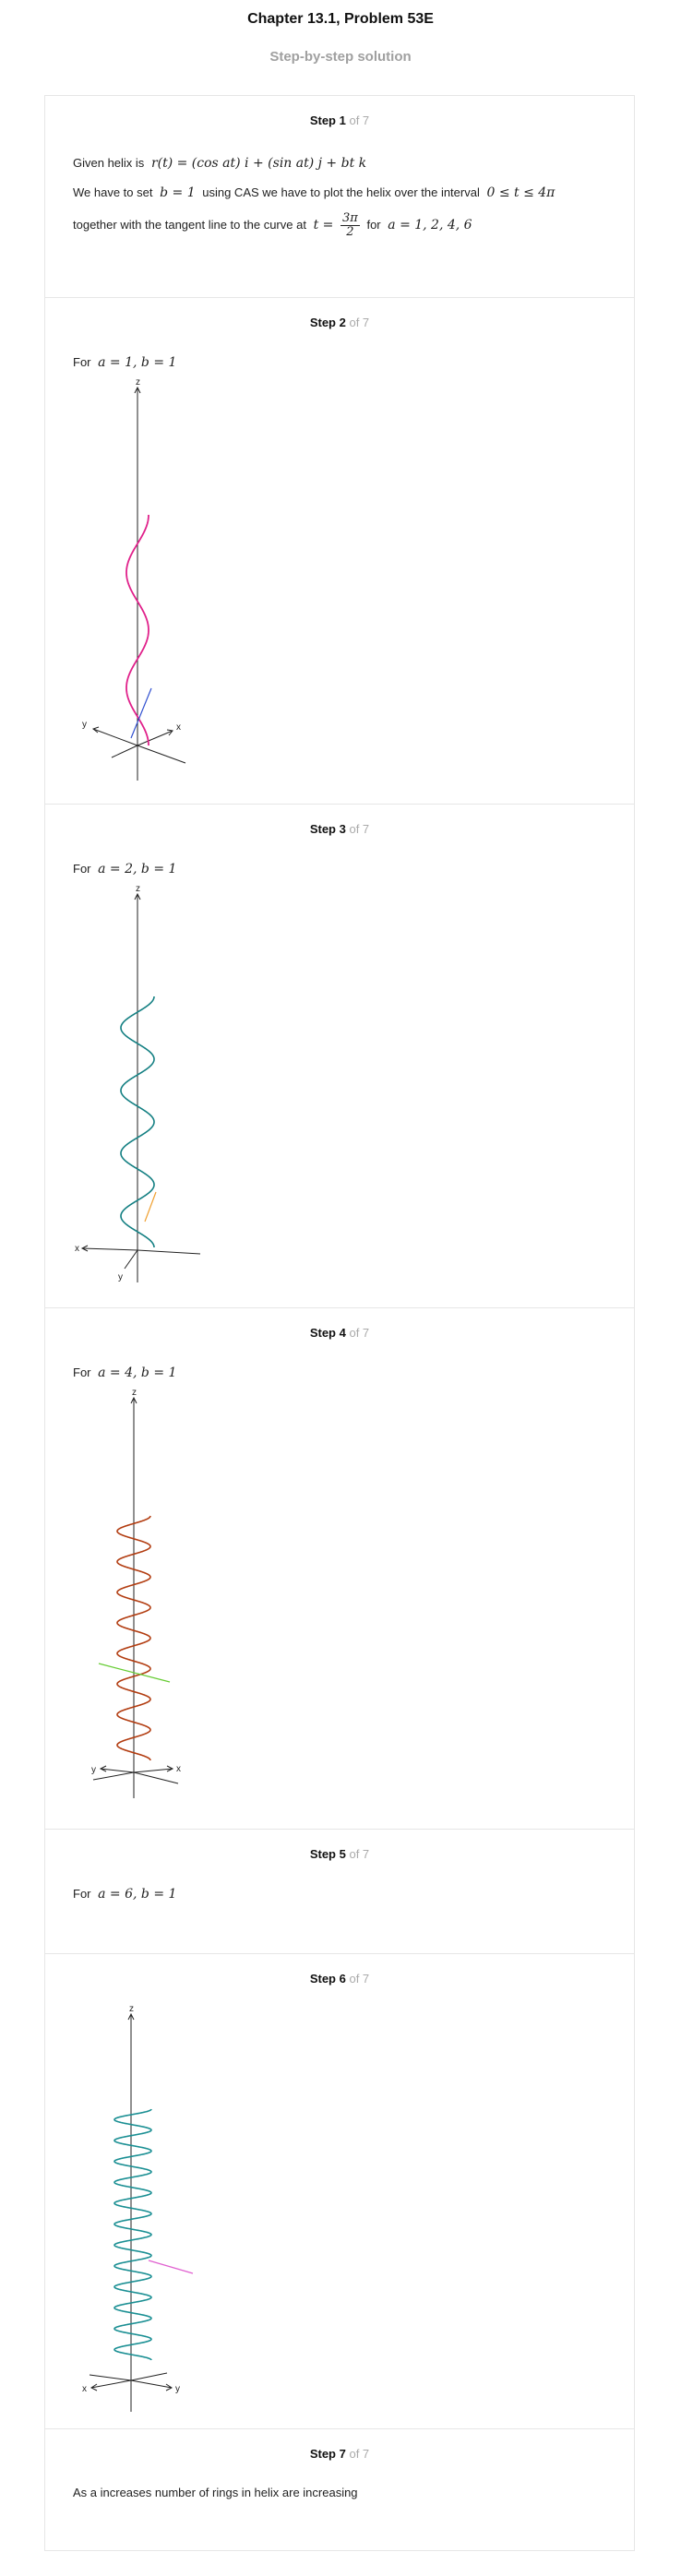  What do you see at coordinates (125, 1373) in the screenshot?
I see `step-4-params: For a = 4, b = 1` at bounding box center [125, 1373].